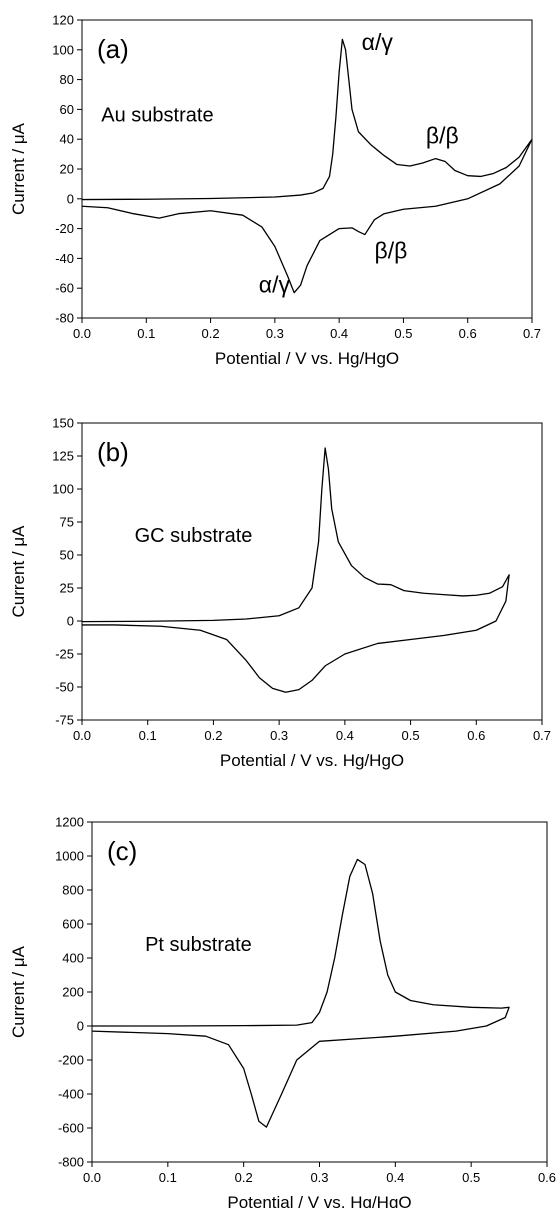 The width and height of the screenshot is (558, 1208). I want to click on panel-b-y-tick-label: -75, so click(64, 720).